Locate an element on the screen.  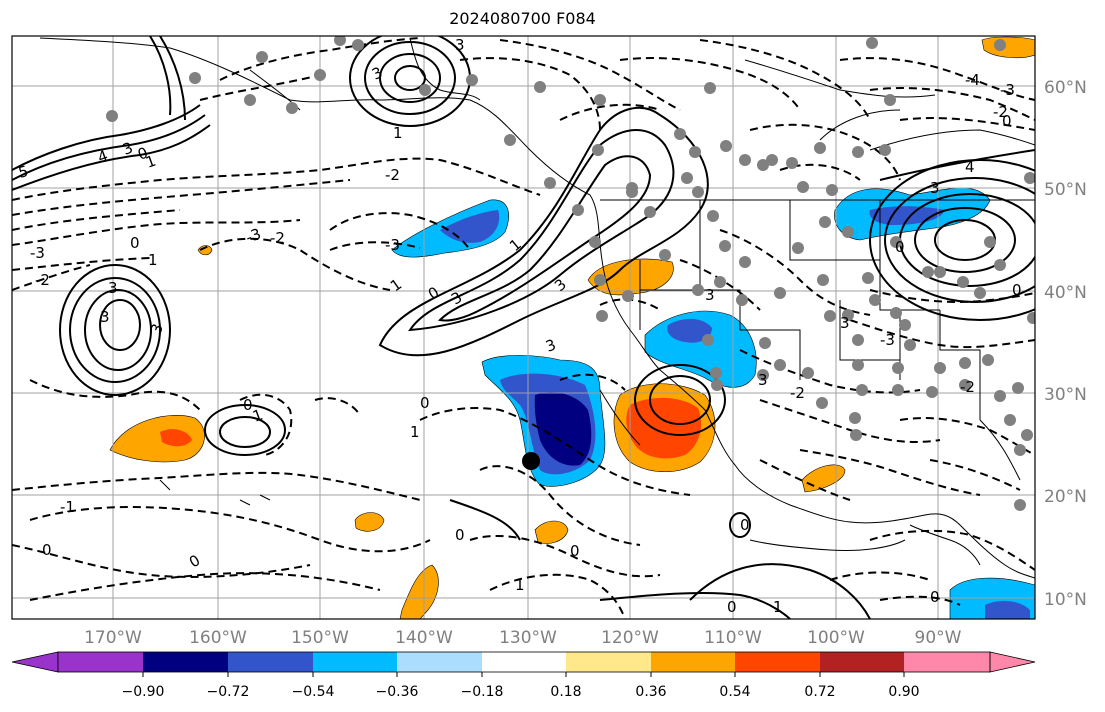
target-location-marker is located at coordinates (531, 461).